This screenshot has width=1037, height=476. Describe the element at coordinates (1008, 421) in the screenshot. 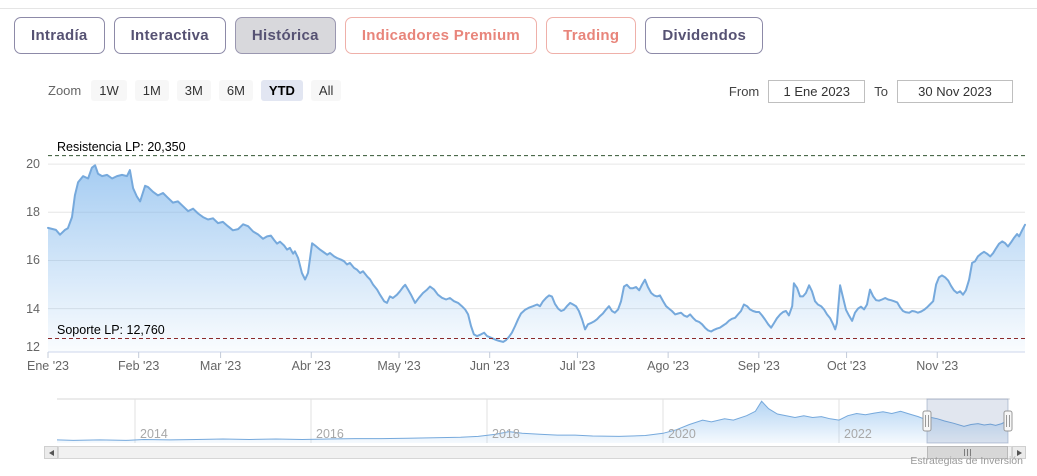

I see `navigator-handle-right` at that location.